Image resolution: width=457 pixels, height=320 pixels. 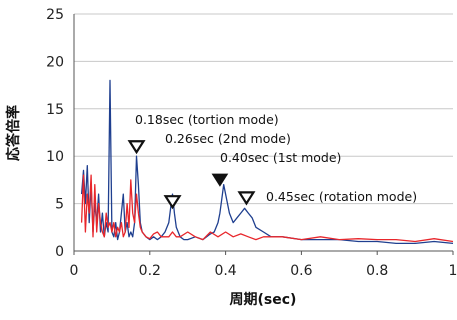 What do you see at coordinates (220, 180) in the screenshot?
I see `mode-marker-filled` at bounding box center [220, 180].